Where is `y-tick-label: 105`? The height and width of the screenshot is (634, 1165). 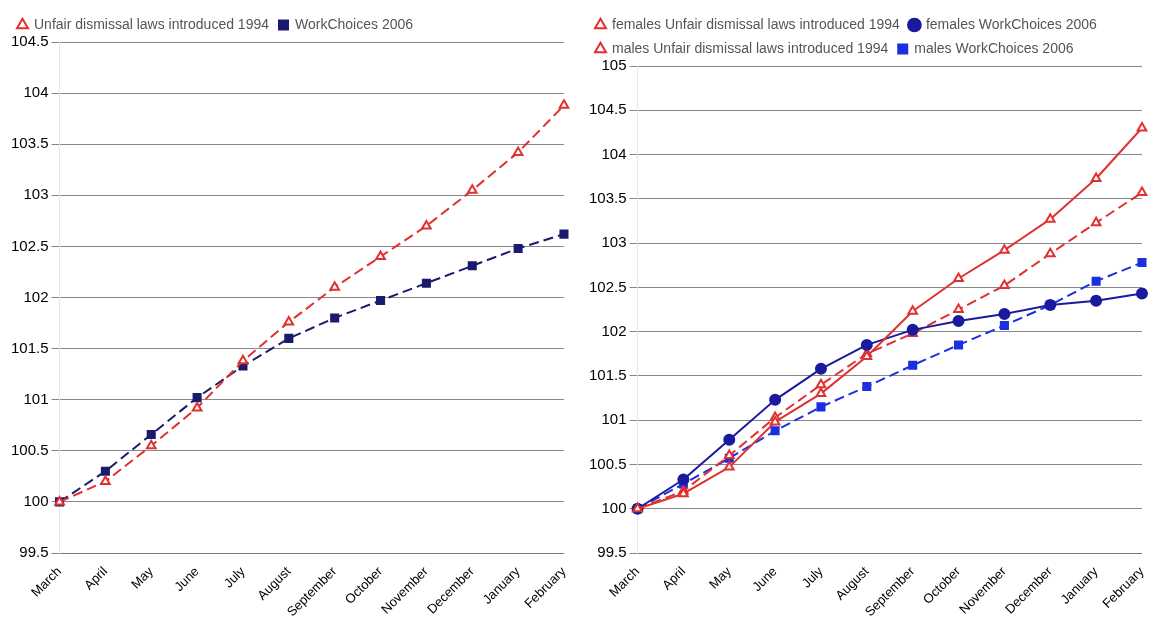 y-tick-label: 105 is located at coordinates (614, 65).